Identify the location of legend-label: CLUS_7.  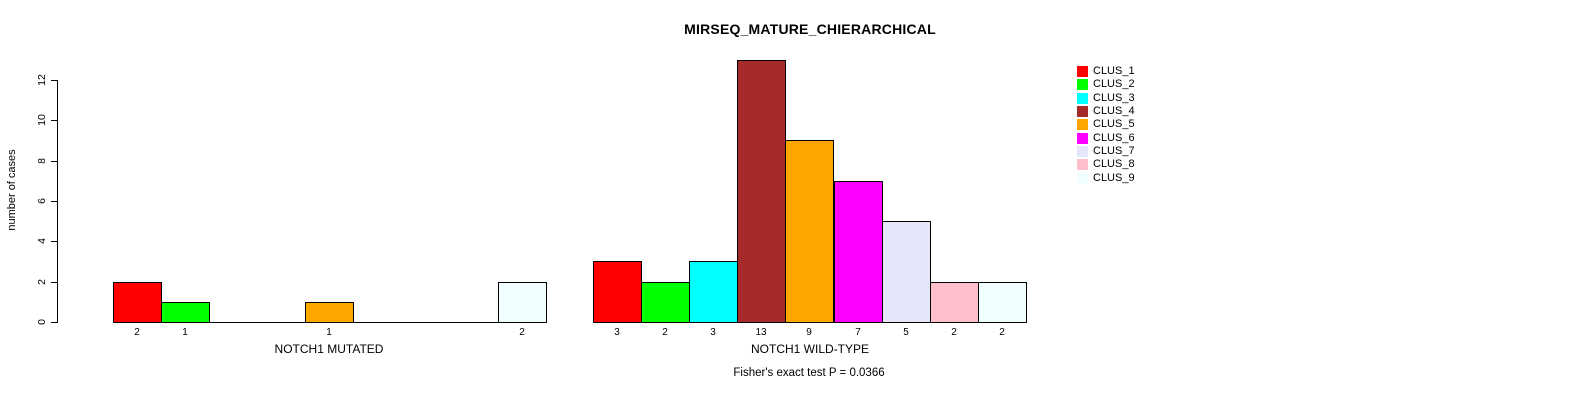
(1114, 151).